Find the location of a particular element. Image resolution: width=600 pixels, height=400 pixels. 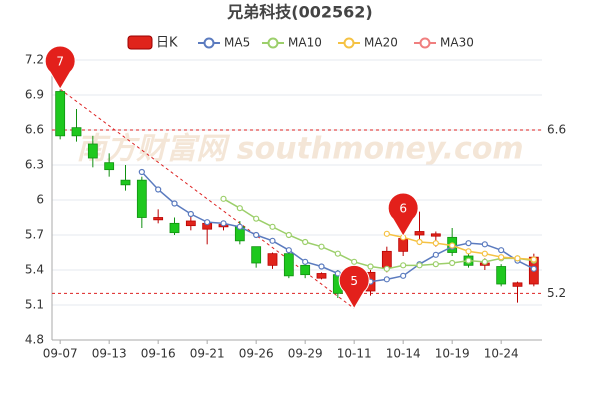

y-tick-label: 6 is located at coordinates (40, 200).